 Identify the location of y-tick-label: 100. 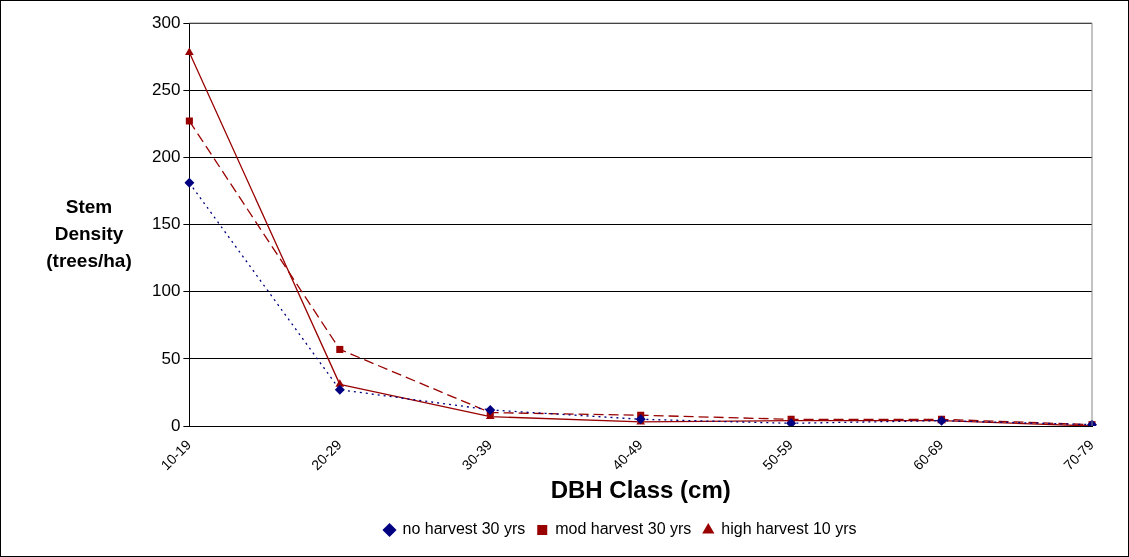
(166, 291).